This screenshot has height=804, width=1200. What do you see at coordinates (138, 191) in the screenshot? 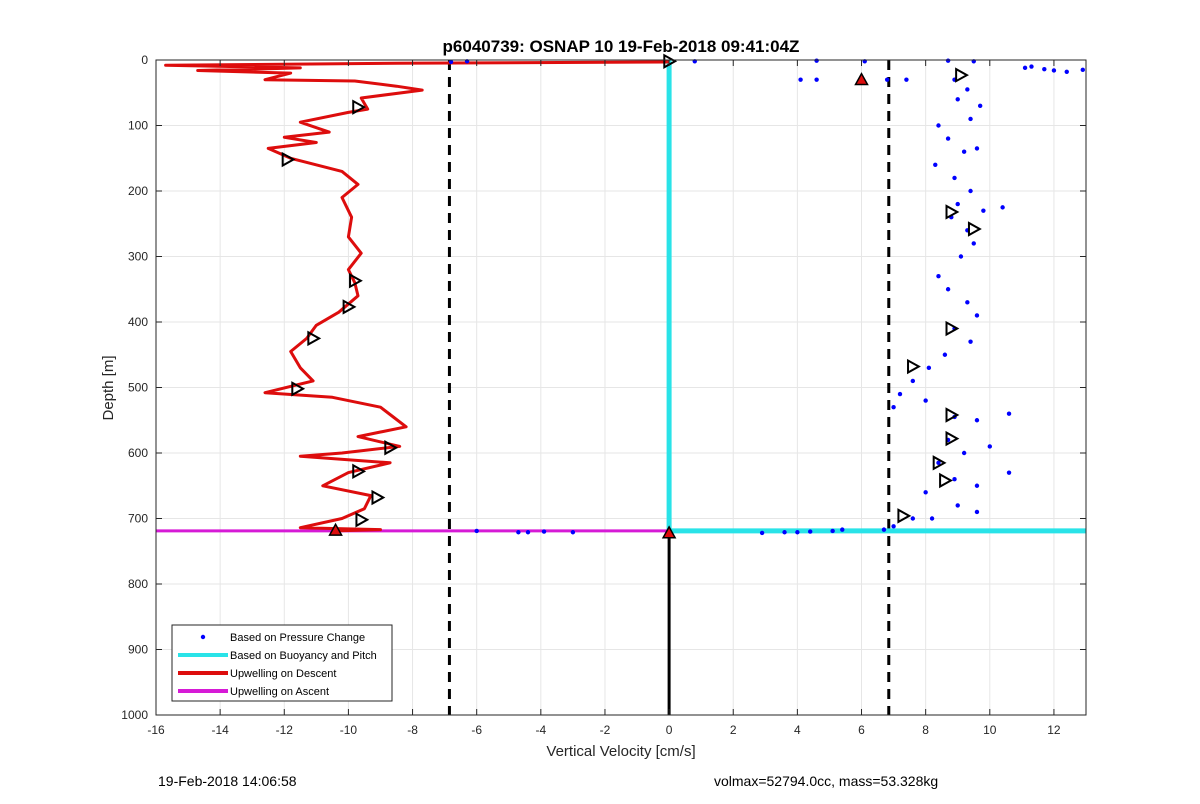
I see `y-tick-label: 200` at bounding box center [138, 191].